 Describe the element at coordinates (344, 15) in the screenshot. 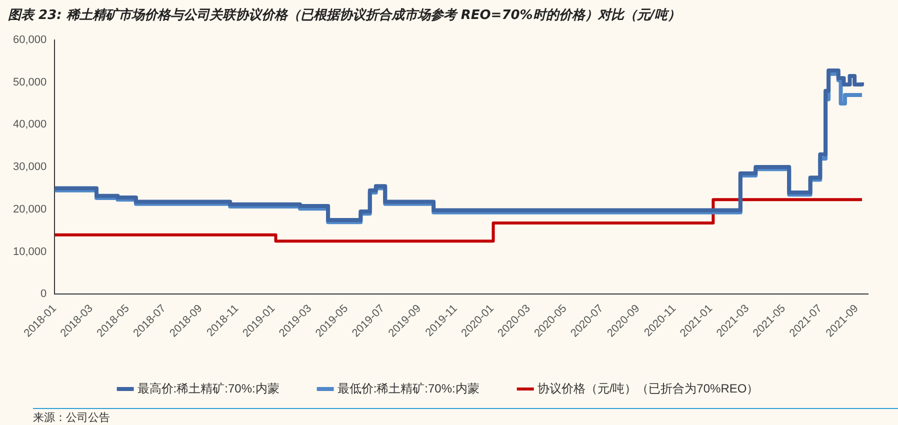

I see `chart-title: 图表 23: 稀土精矿市场价格与公司关联协议价格（已根据协议折合成市场参考 REO=70%时的价格）对比（元/吨）` at that location.